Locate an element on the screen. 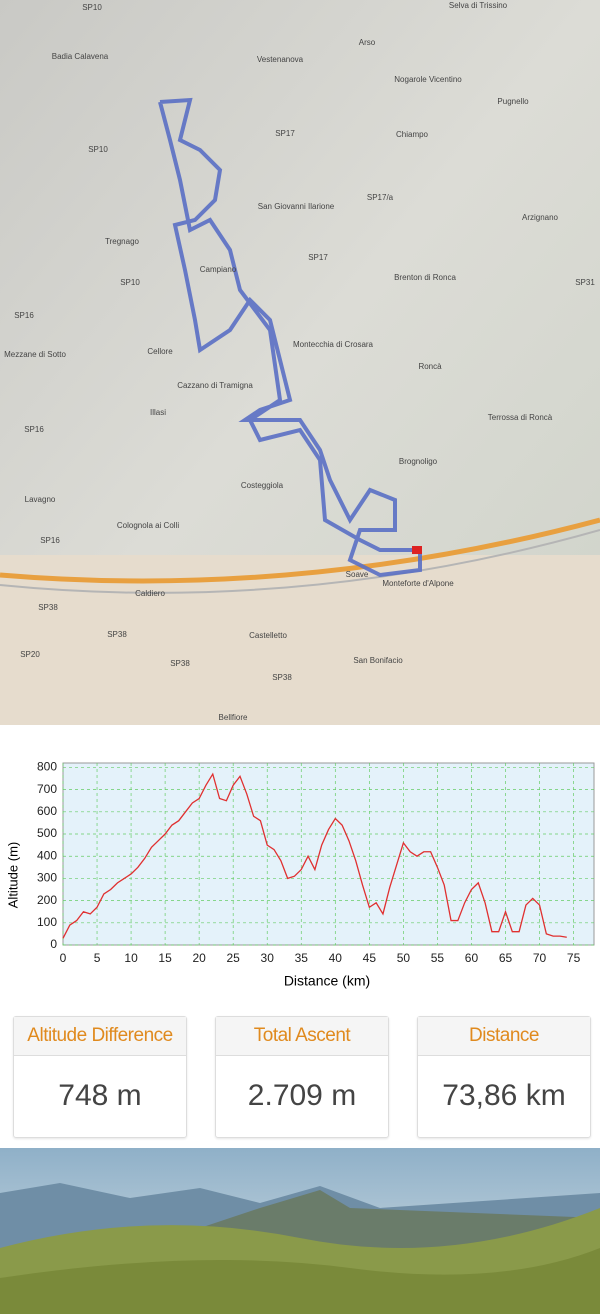 The width and height of the screenshot is (600, 1314). map-label: Tregnago is located at coordinates (122, 241).